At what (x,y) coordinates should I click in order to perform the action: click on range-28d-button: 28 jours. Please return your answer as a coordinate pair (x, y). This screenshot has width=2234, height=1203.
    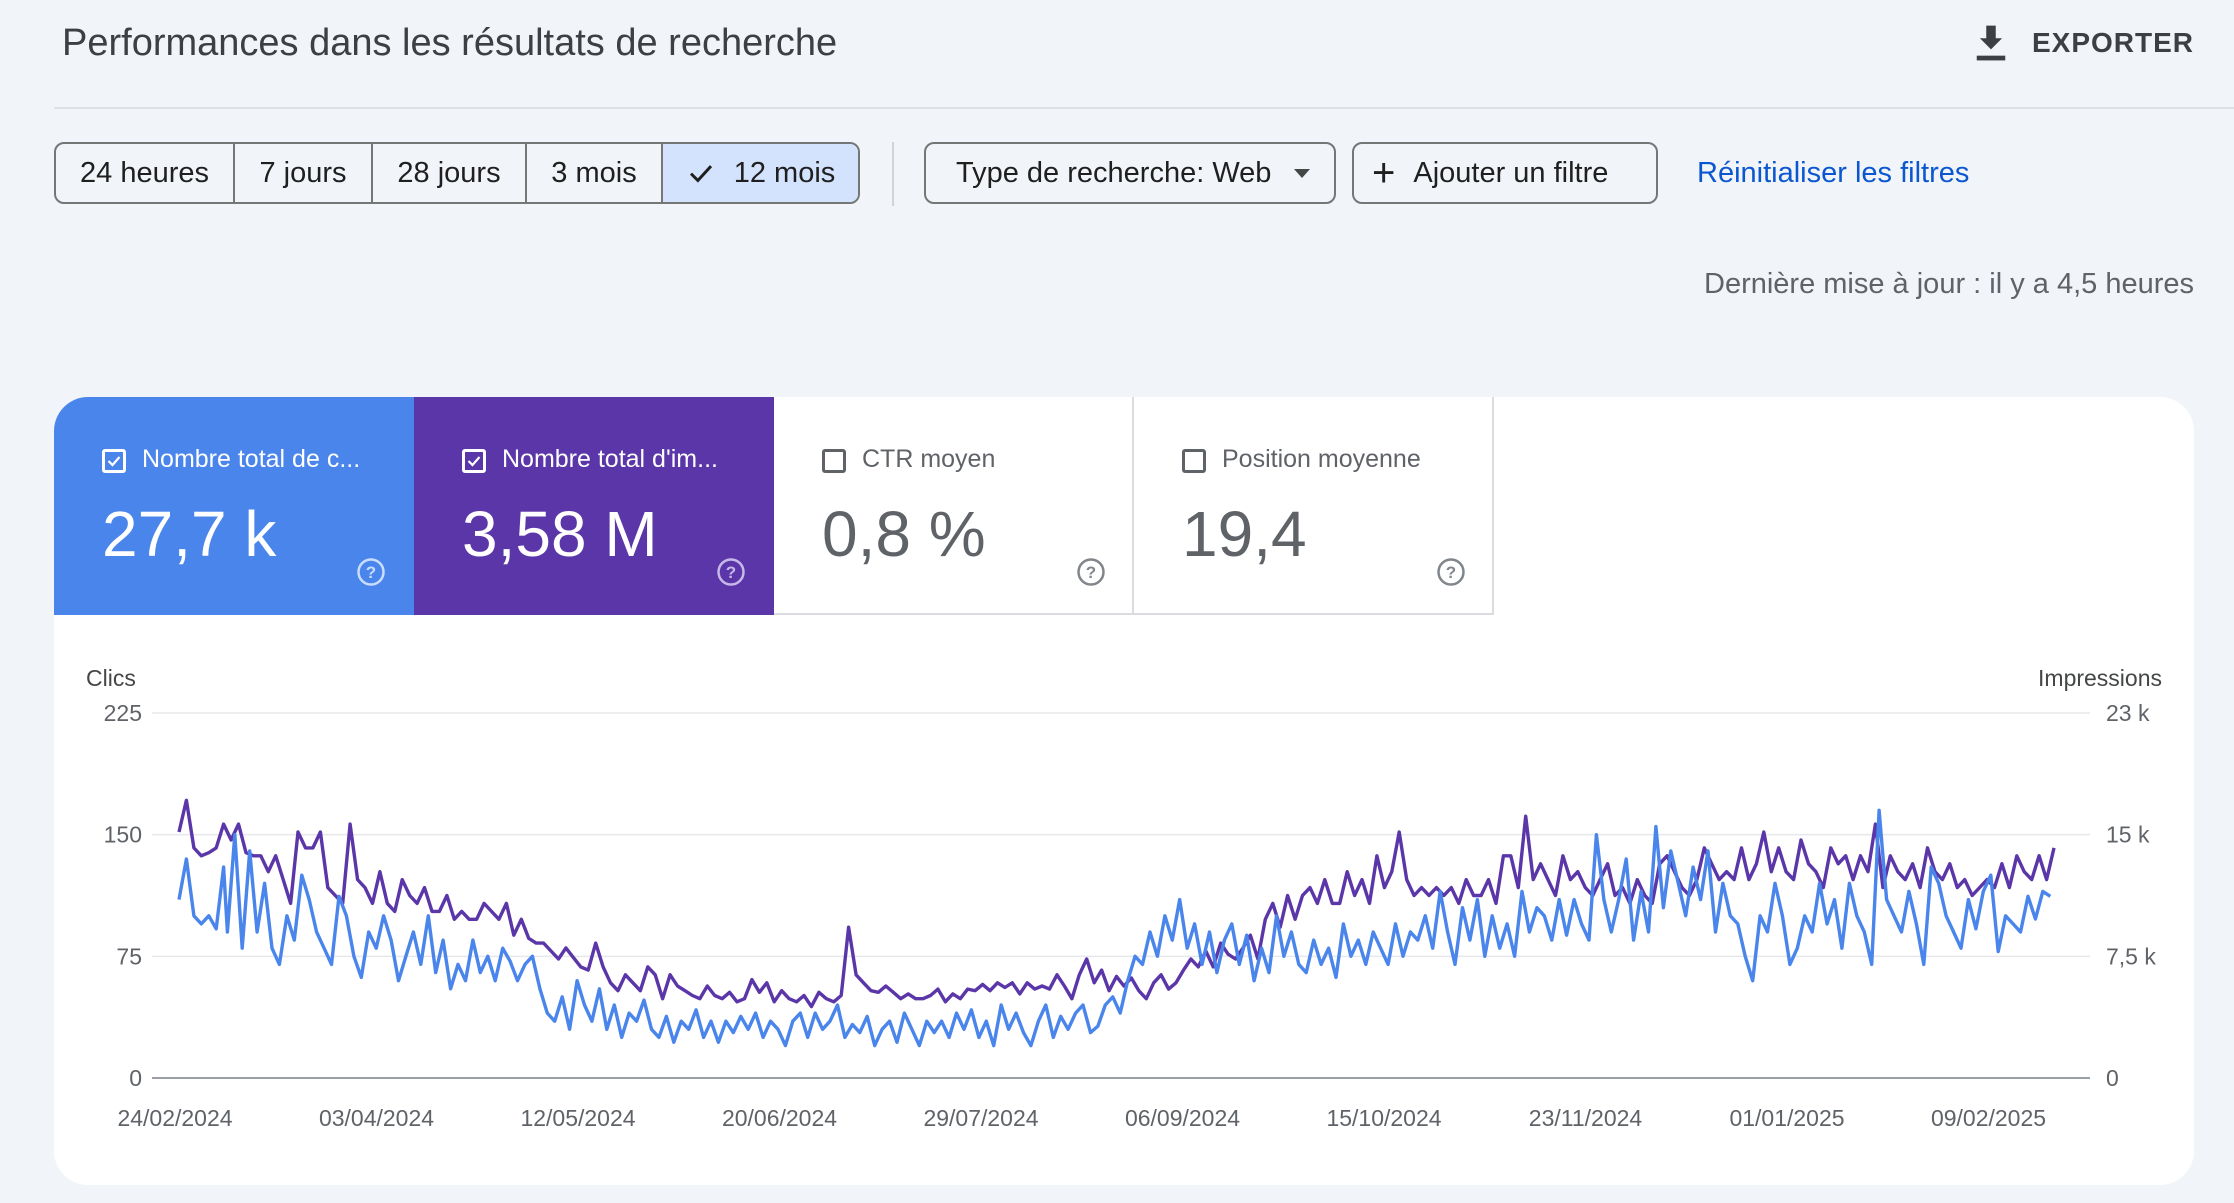
    Looking at the image, I should click on (450, 173).